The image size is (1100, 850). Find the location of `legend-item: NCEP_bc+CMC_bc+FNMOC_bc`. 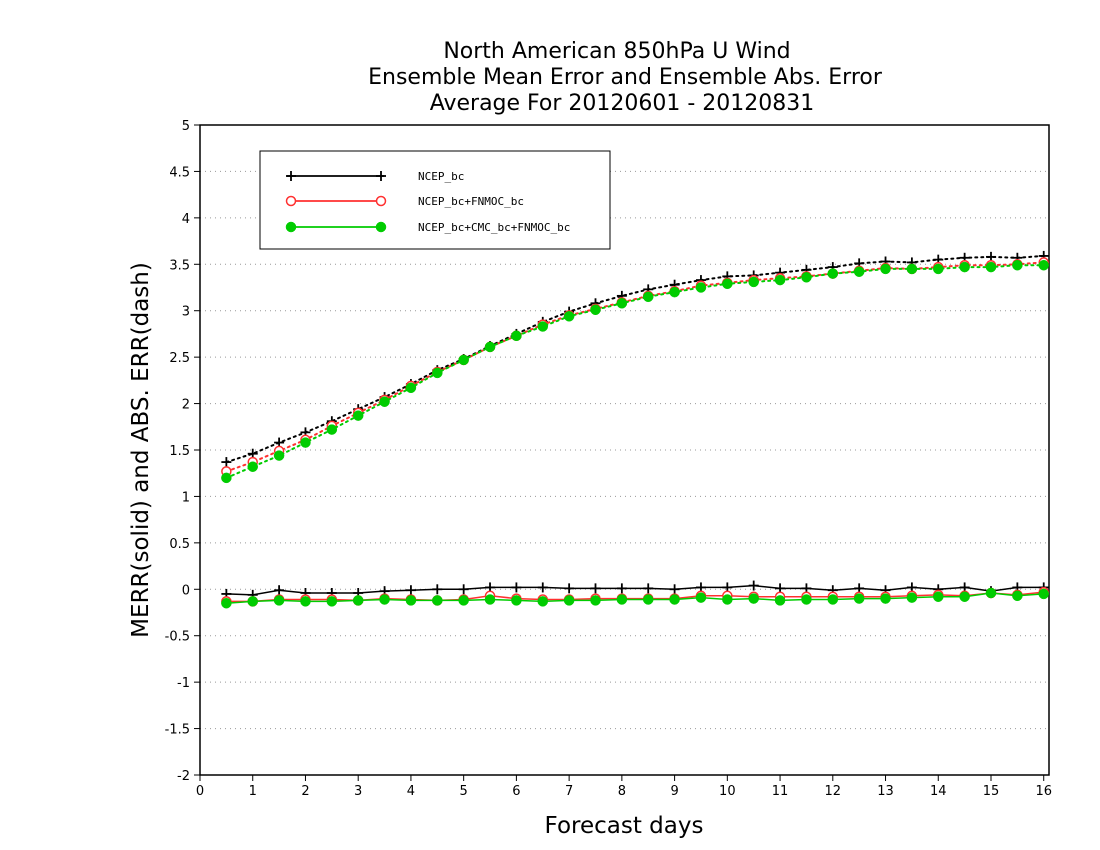

legend-item: NCEP_bc+CMC_bc+FNMOC_bc is located at coordinates (427, 227).